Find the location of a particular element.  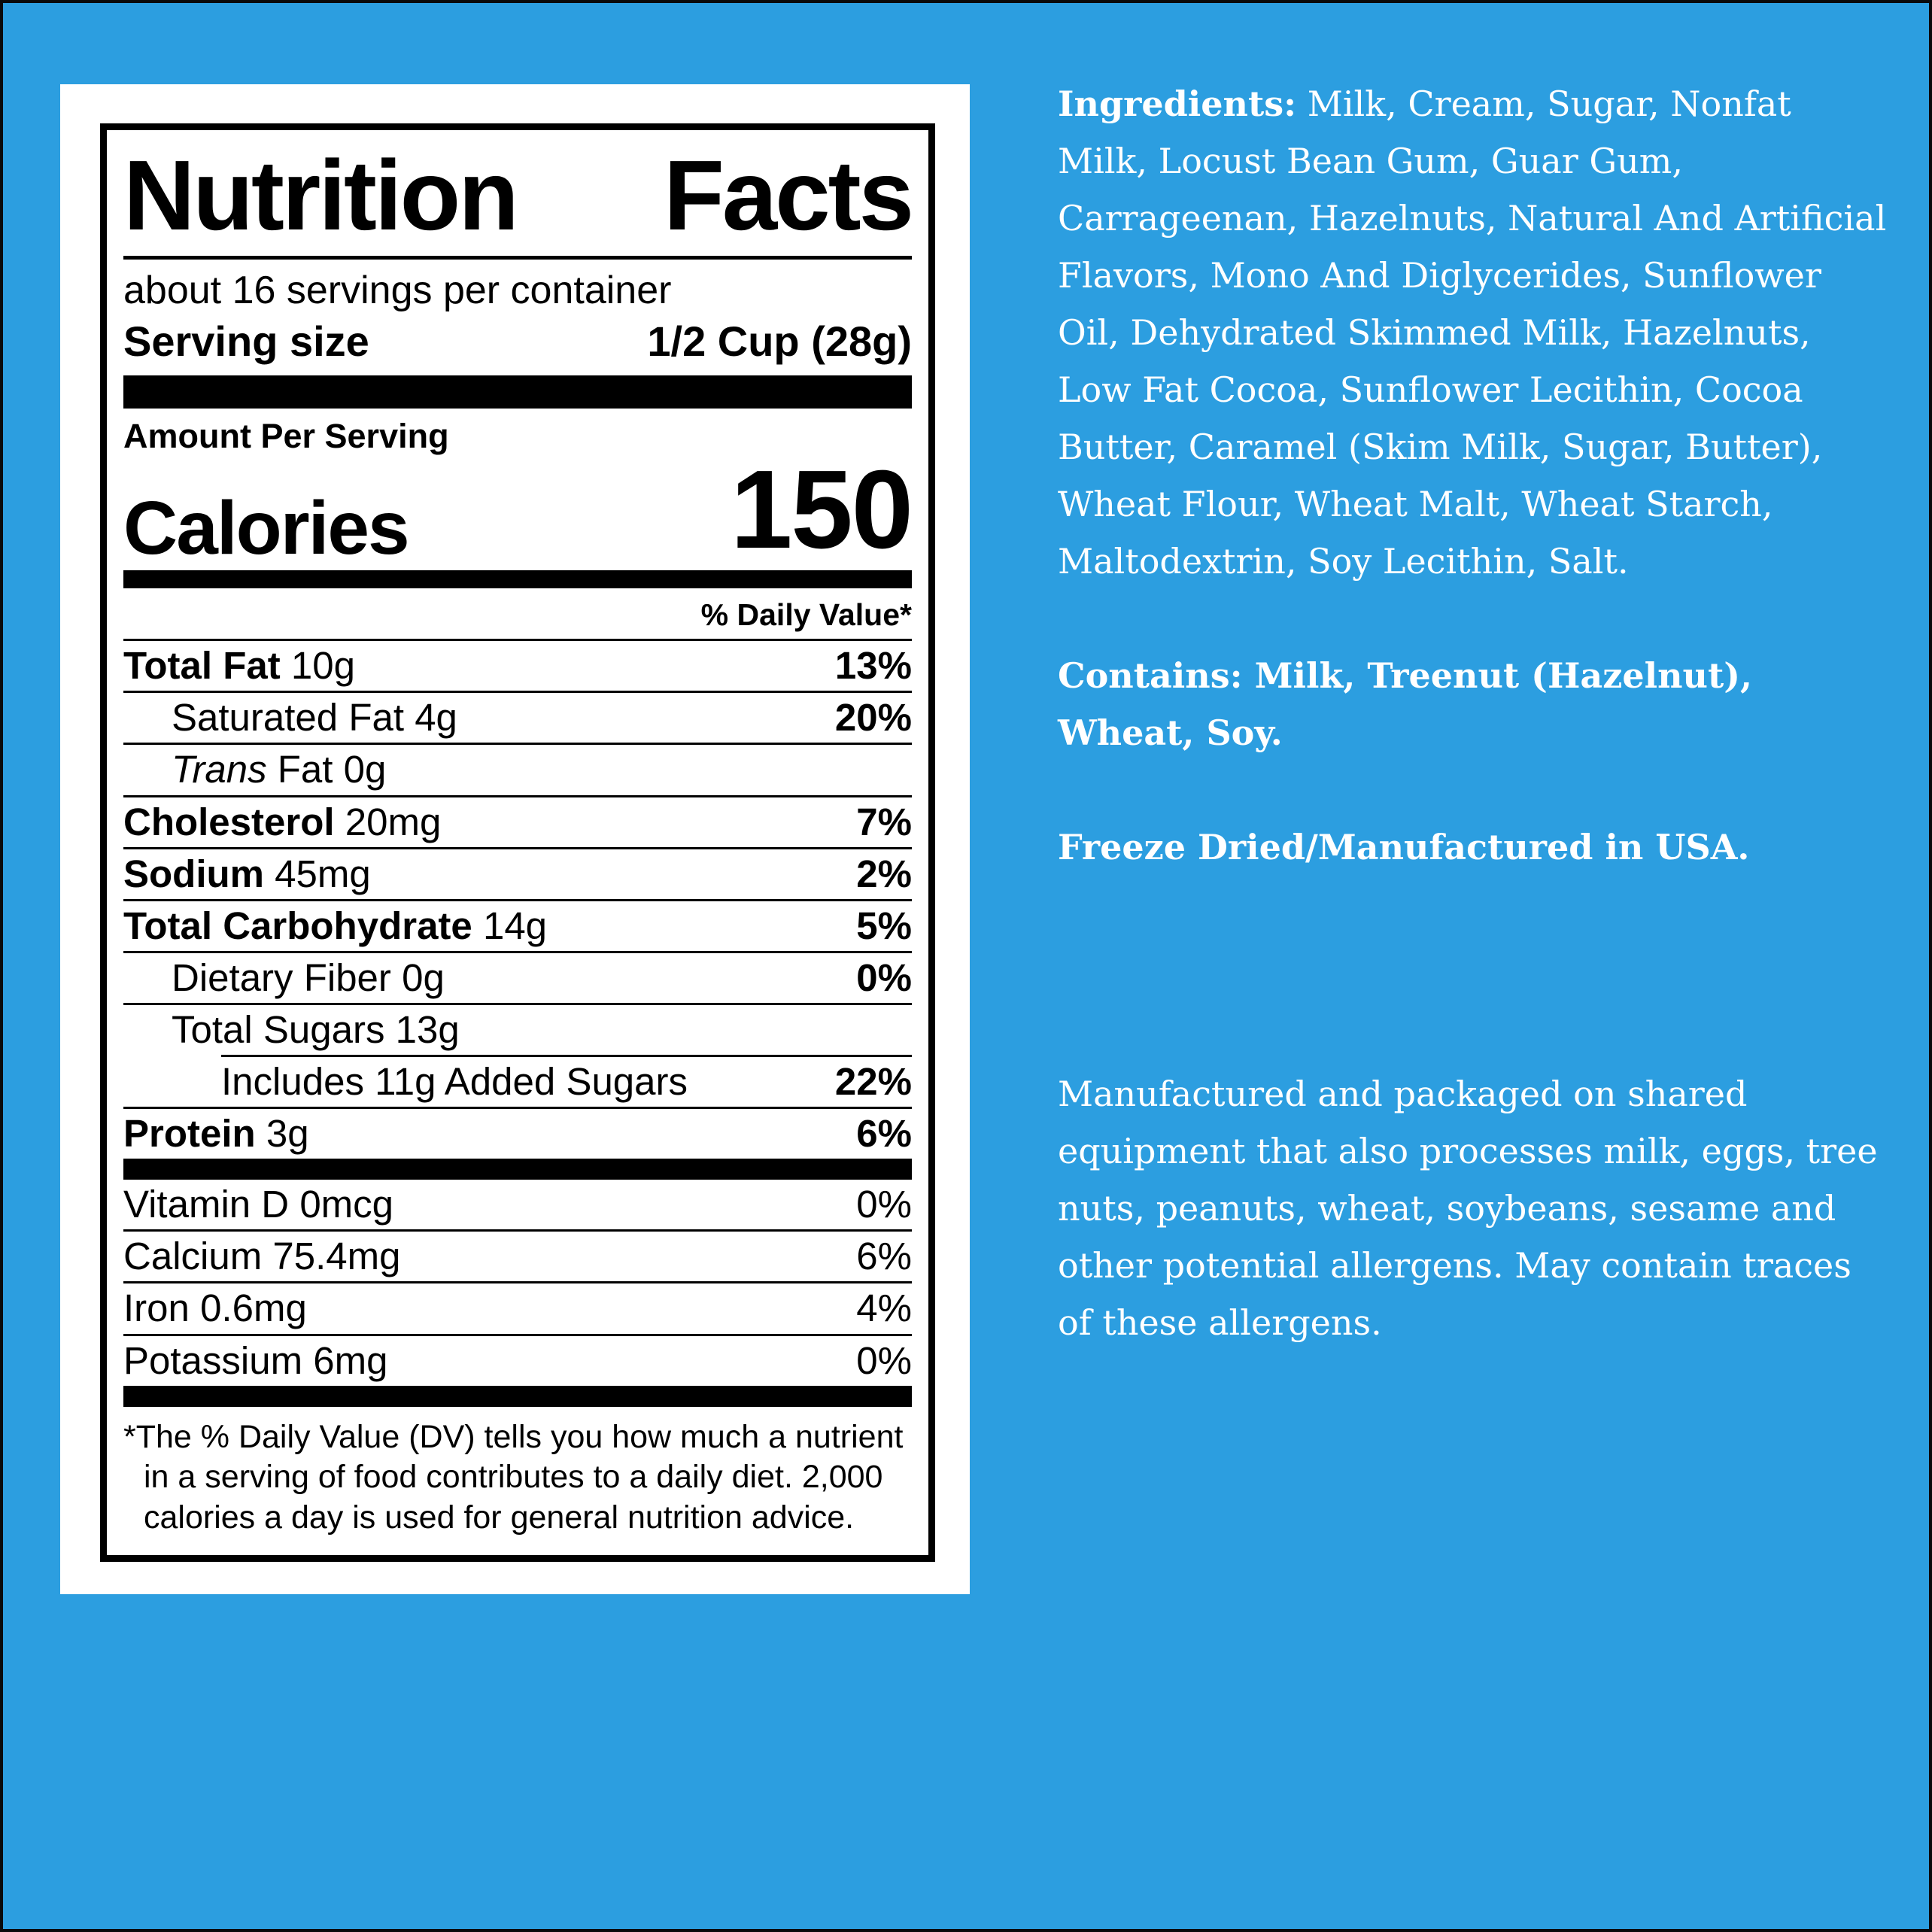

serving-size-label: Serving size is located at coordinates (246, 341).